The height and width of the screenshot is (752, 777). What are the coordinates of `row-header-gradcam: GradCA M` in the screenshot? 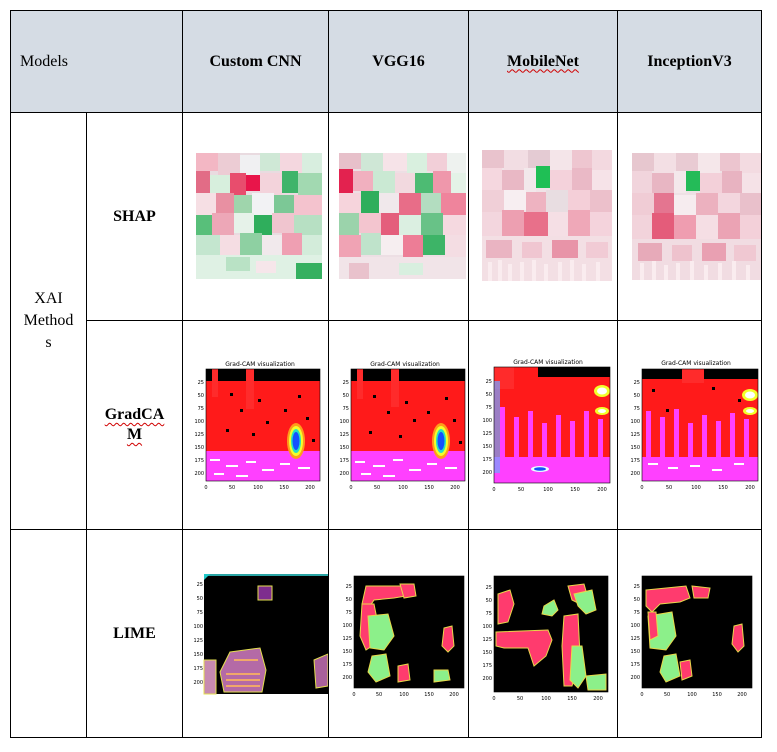 It's located at (134, 425).